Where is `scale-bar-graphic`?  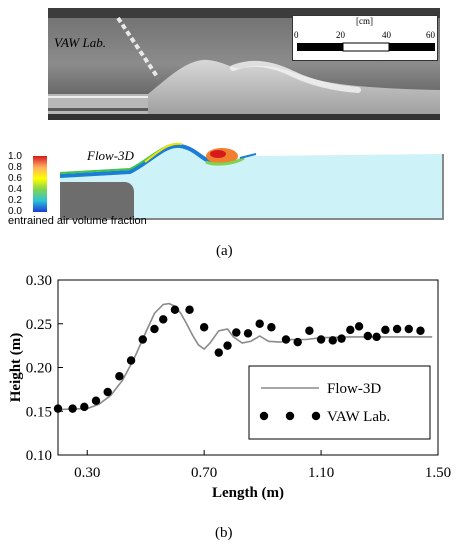 scale-bar-graphic is located at coordinates (366, 47).